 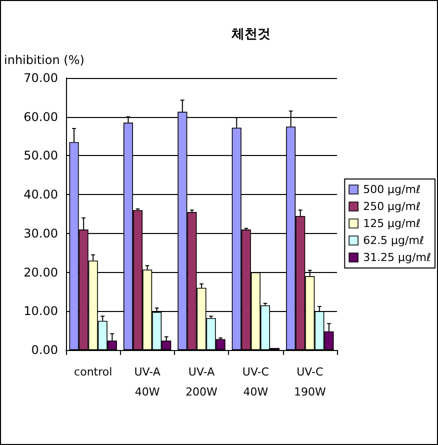 What do you see at coordinates (93, 372) in the screenshot?
I see `x-tick-label: control` at bounding box center [93, 372].